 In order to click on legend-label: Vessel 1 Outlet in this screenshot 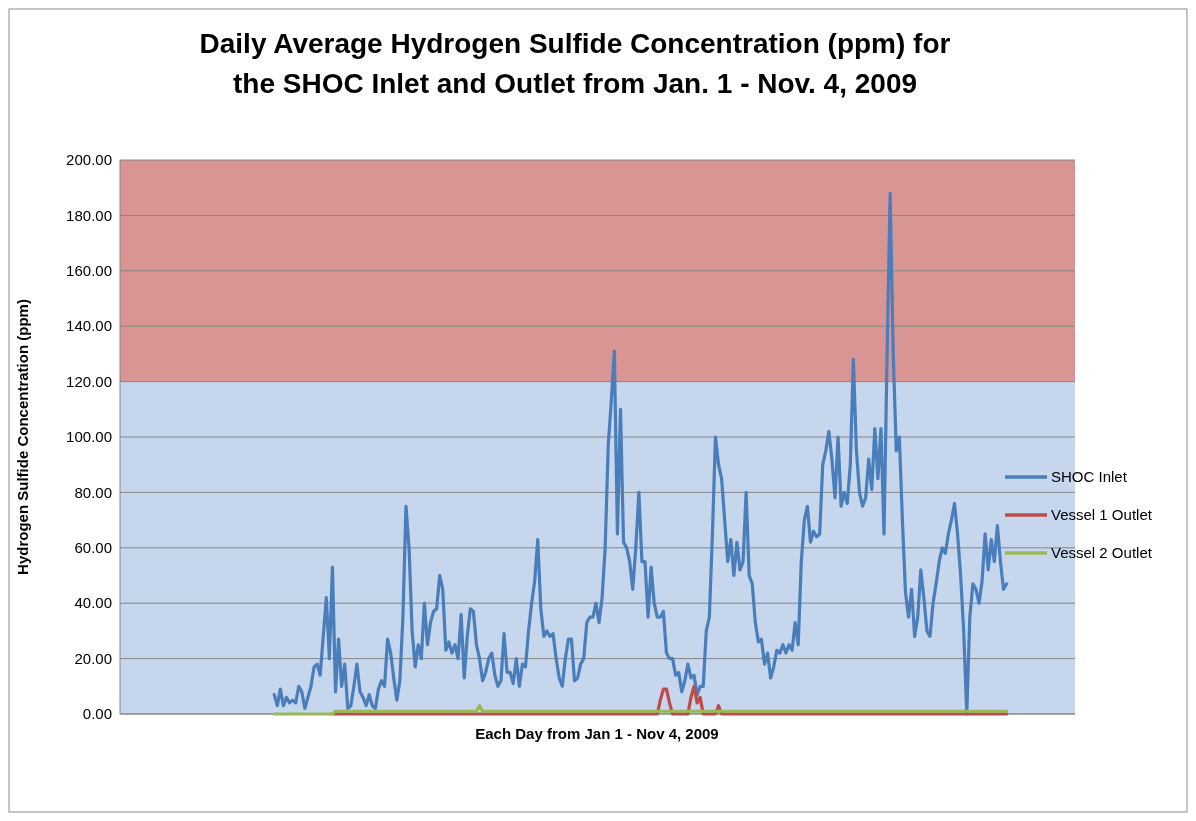, I will do `click(1102, 515)`.